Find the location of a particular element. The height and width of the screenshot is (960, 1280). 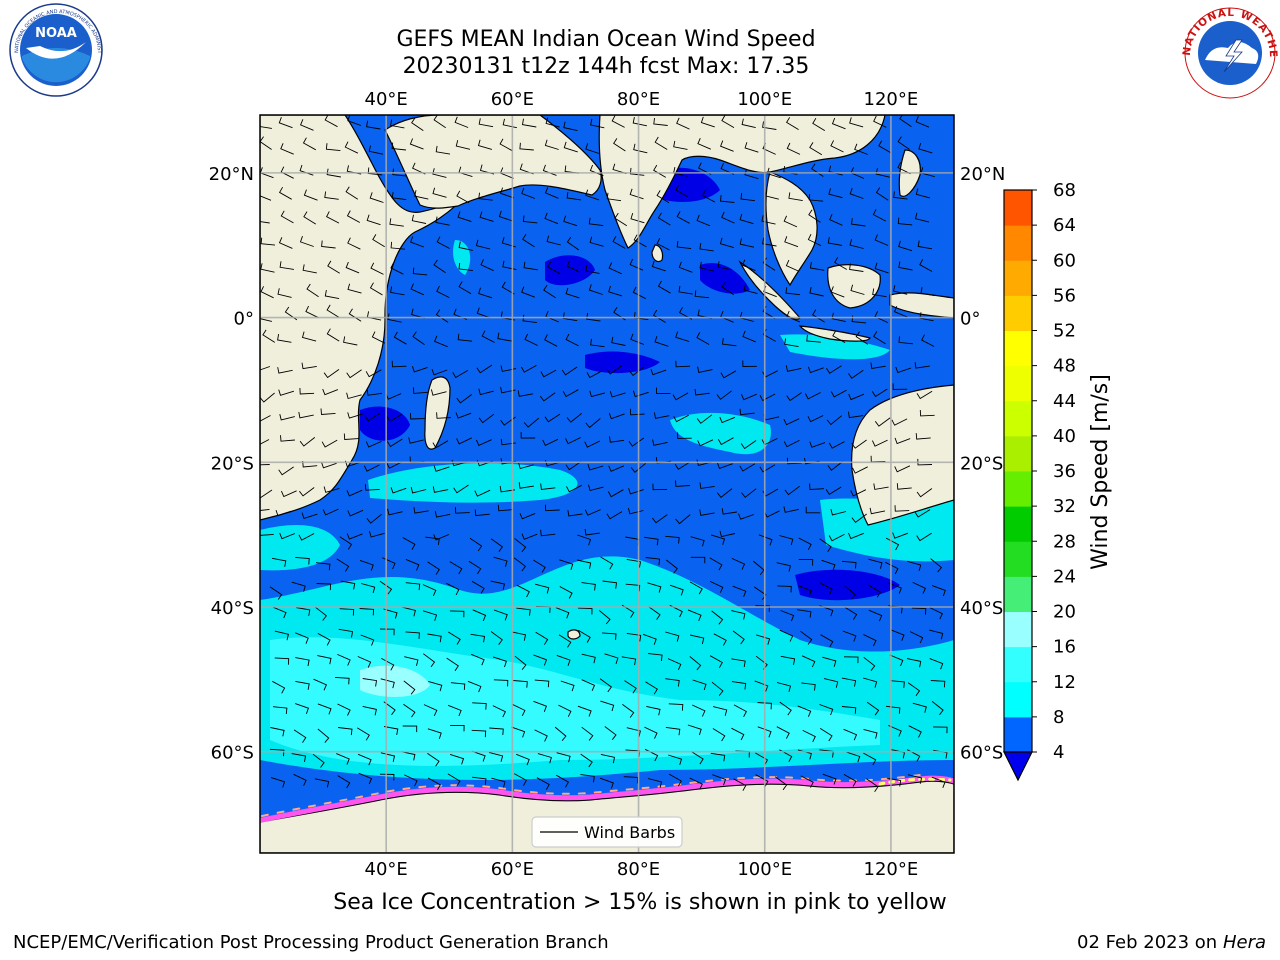

tick-label-lon-top: 120°E is located at coordinates (891, 99).